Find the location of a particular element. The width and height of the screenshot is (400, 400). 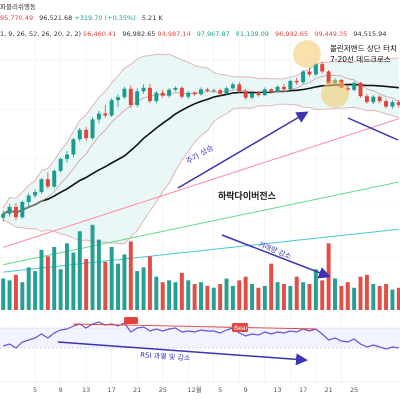

annot-deadcross: 7-20선 데드크로스 is located at coordinates (360, 59).